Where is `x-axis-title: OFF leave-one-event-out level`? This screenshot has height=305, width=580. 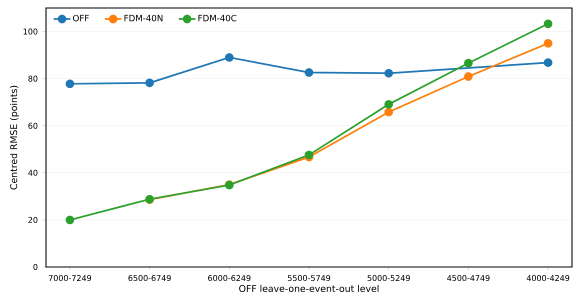
x-axis-title: OFF leave-one-event-out level is located at coordinates (308, 288).